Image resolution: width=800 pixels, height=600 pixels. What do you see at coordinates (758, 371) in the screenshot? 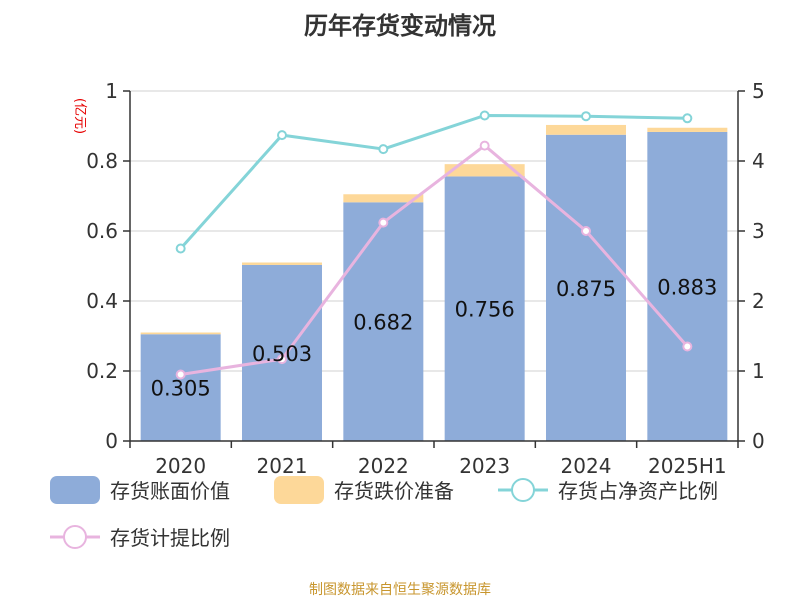
I see `right-tick-label: 1` at bounding box center [758, 371].